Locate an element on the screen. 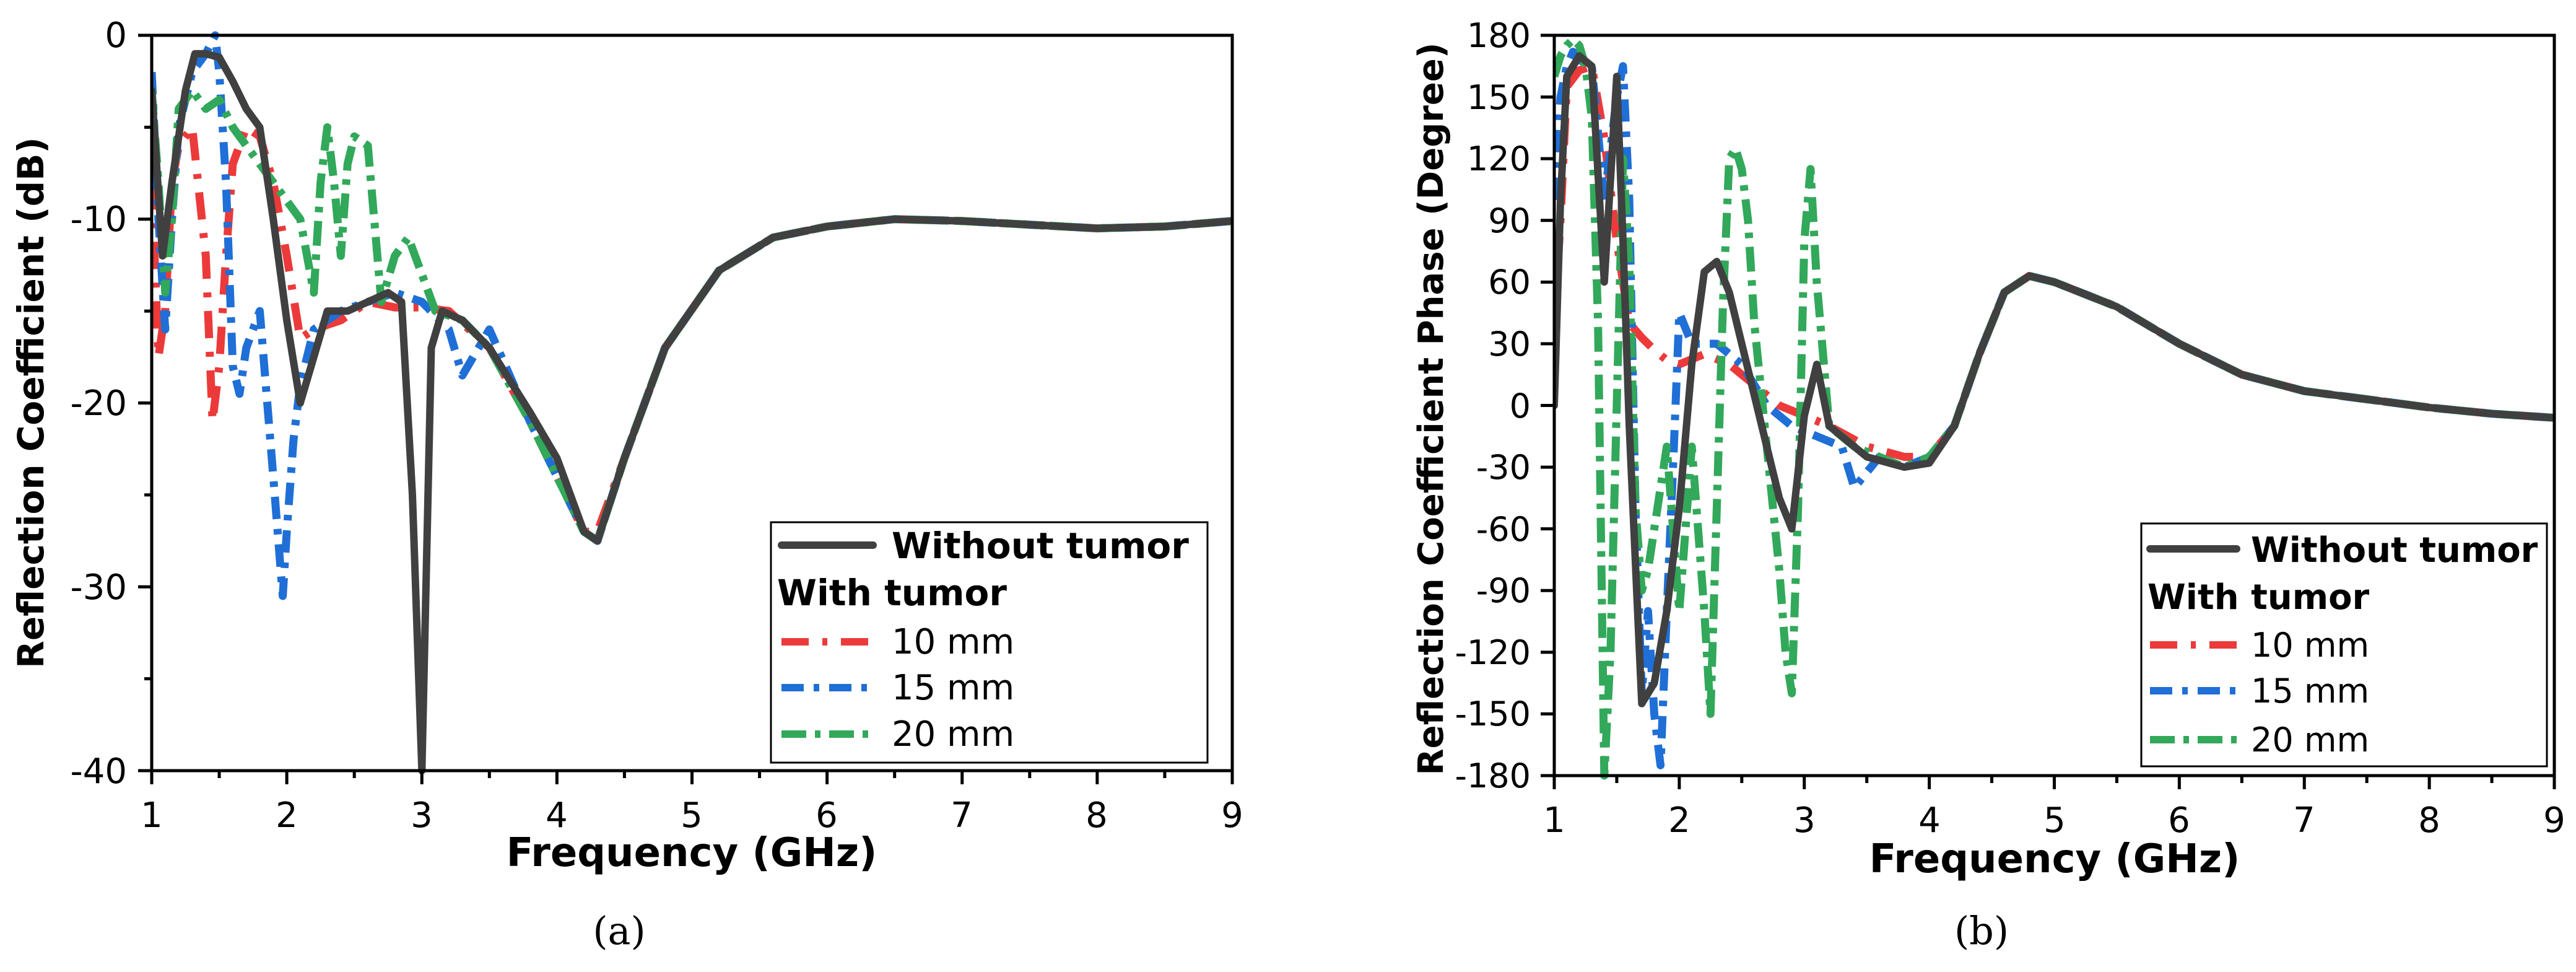 The height and width of the screenshot is (972, 2576). panel-a-y-axis-title: Reflection Coefficient (dB) is located at coordinates (31, 402).